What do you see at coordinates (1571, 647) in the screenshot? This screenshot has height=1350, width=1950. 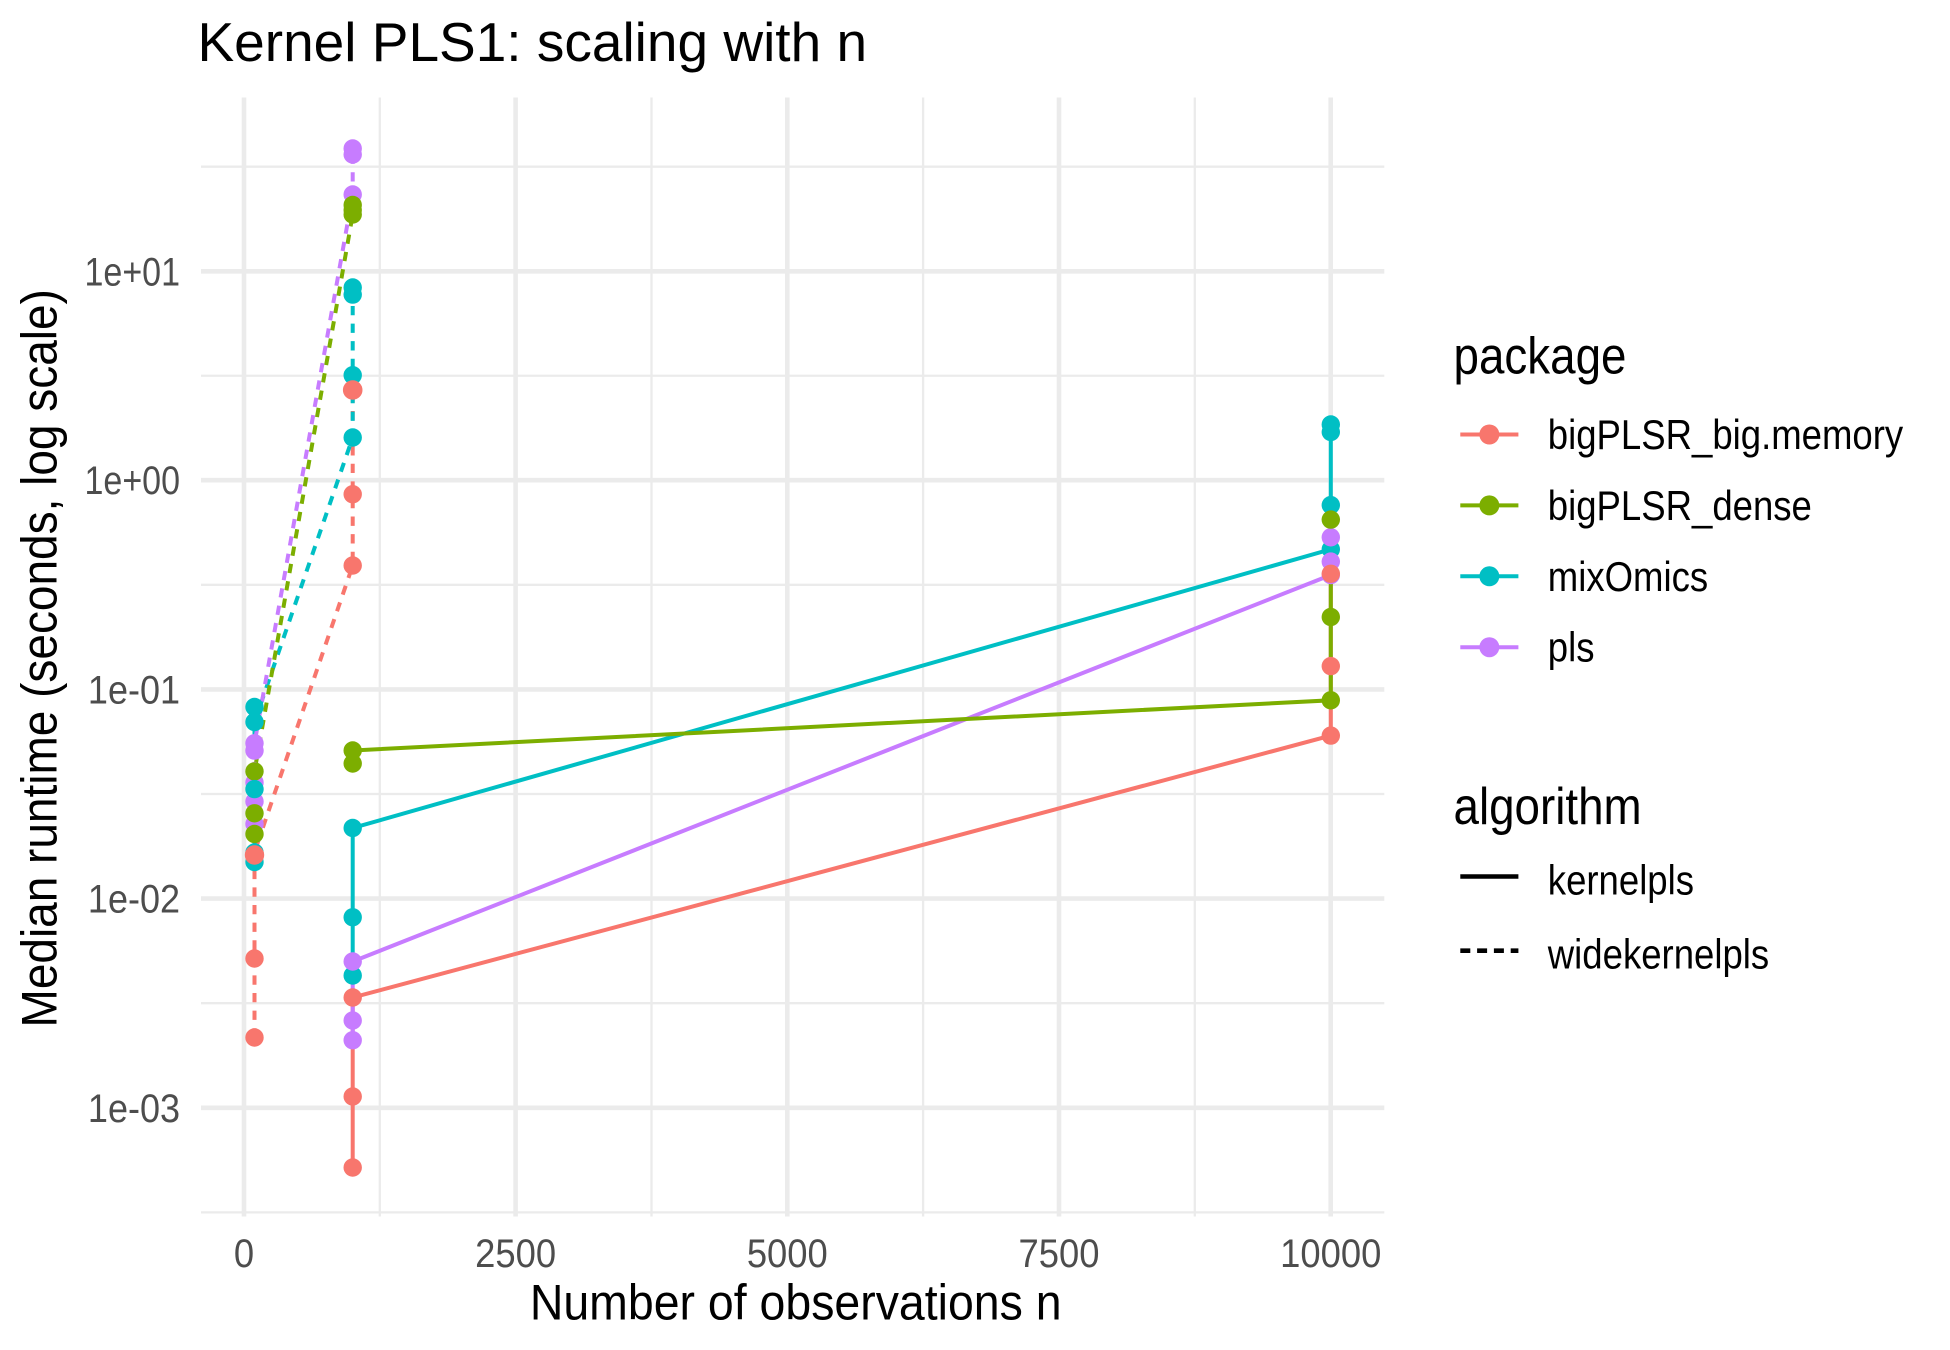 I see `svg-text: pls` at bounding box center [1571, 647].